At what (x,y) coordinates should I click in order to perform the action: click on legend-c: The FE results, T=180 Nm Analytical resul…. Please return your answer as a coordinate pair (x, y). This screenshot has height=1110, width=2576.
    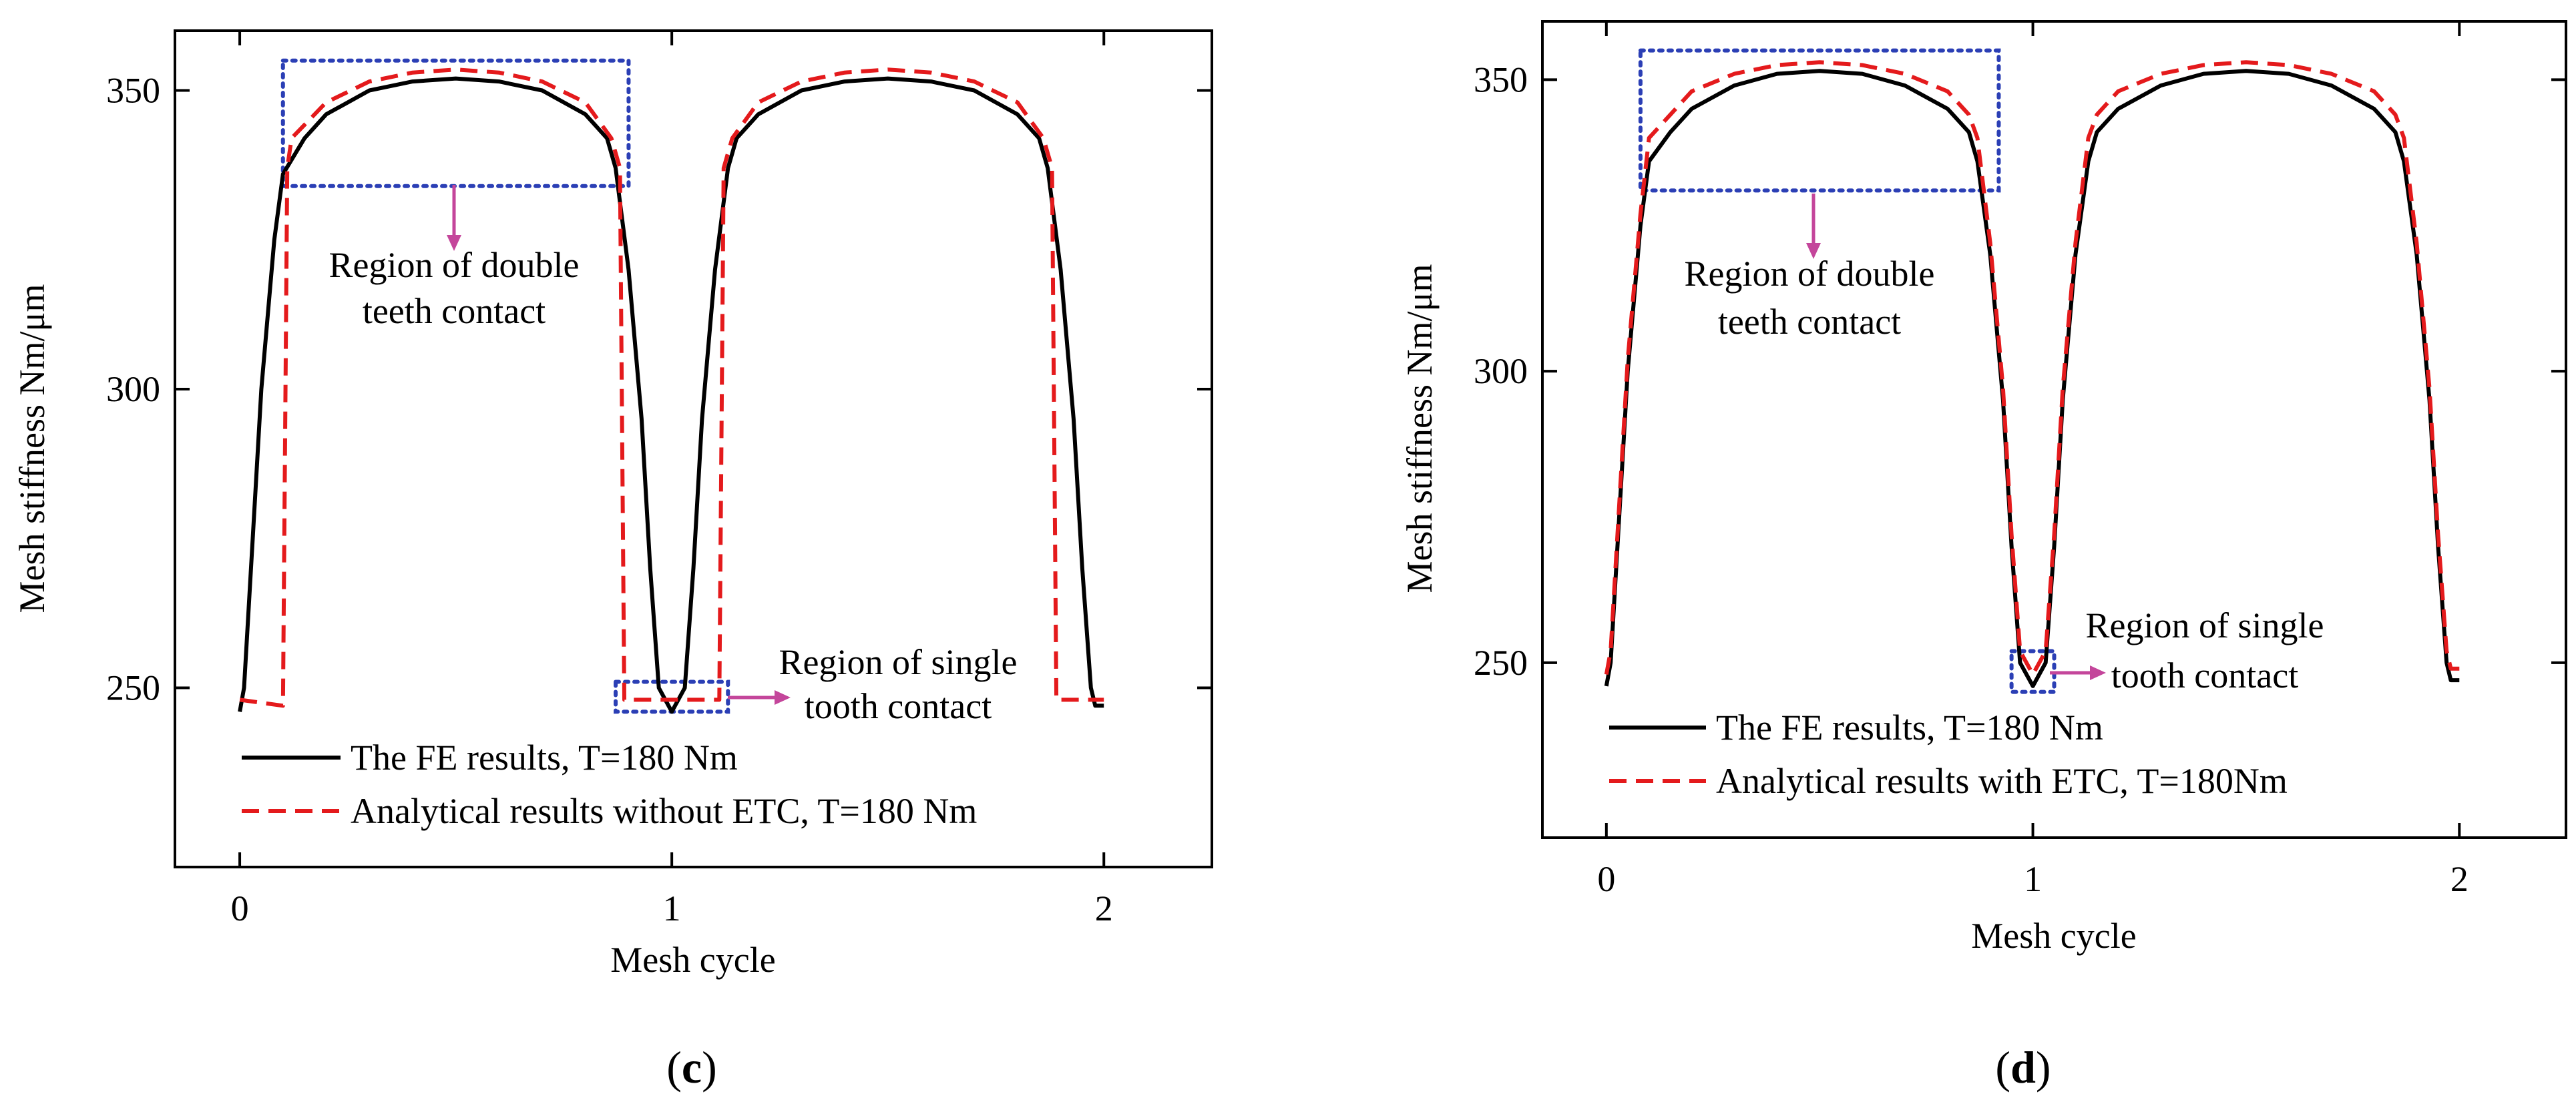
    Looking at the image, I should click on (609, 785).